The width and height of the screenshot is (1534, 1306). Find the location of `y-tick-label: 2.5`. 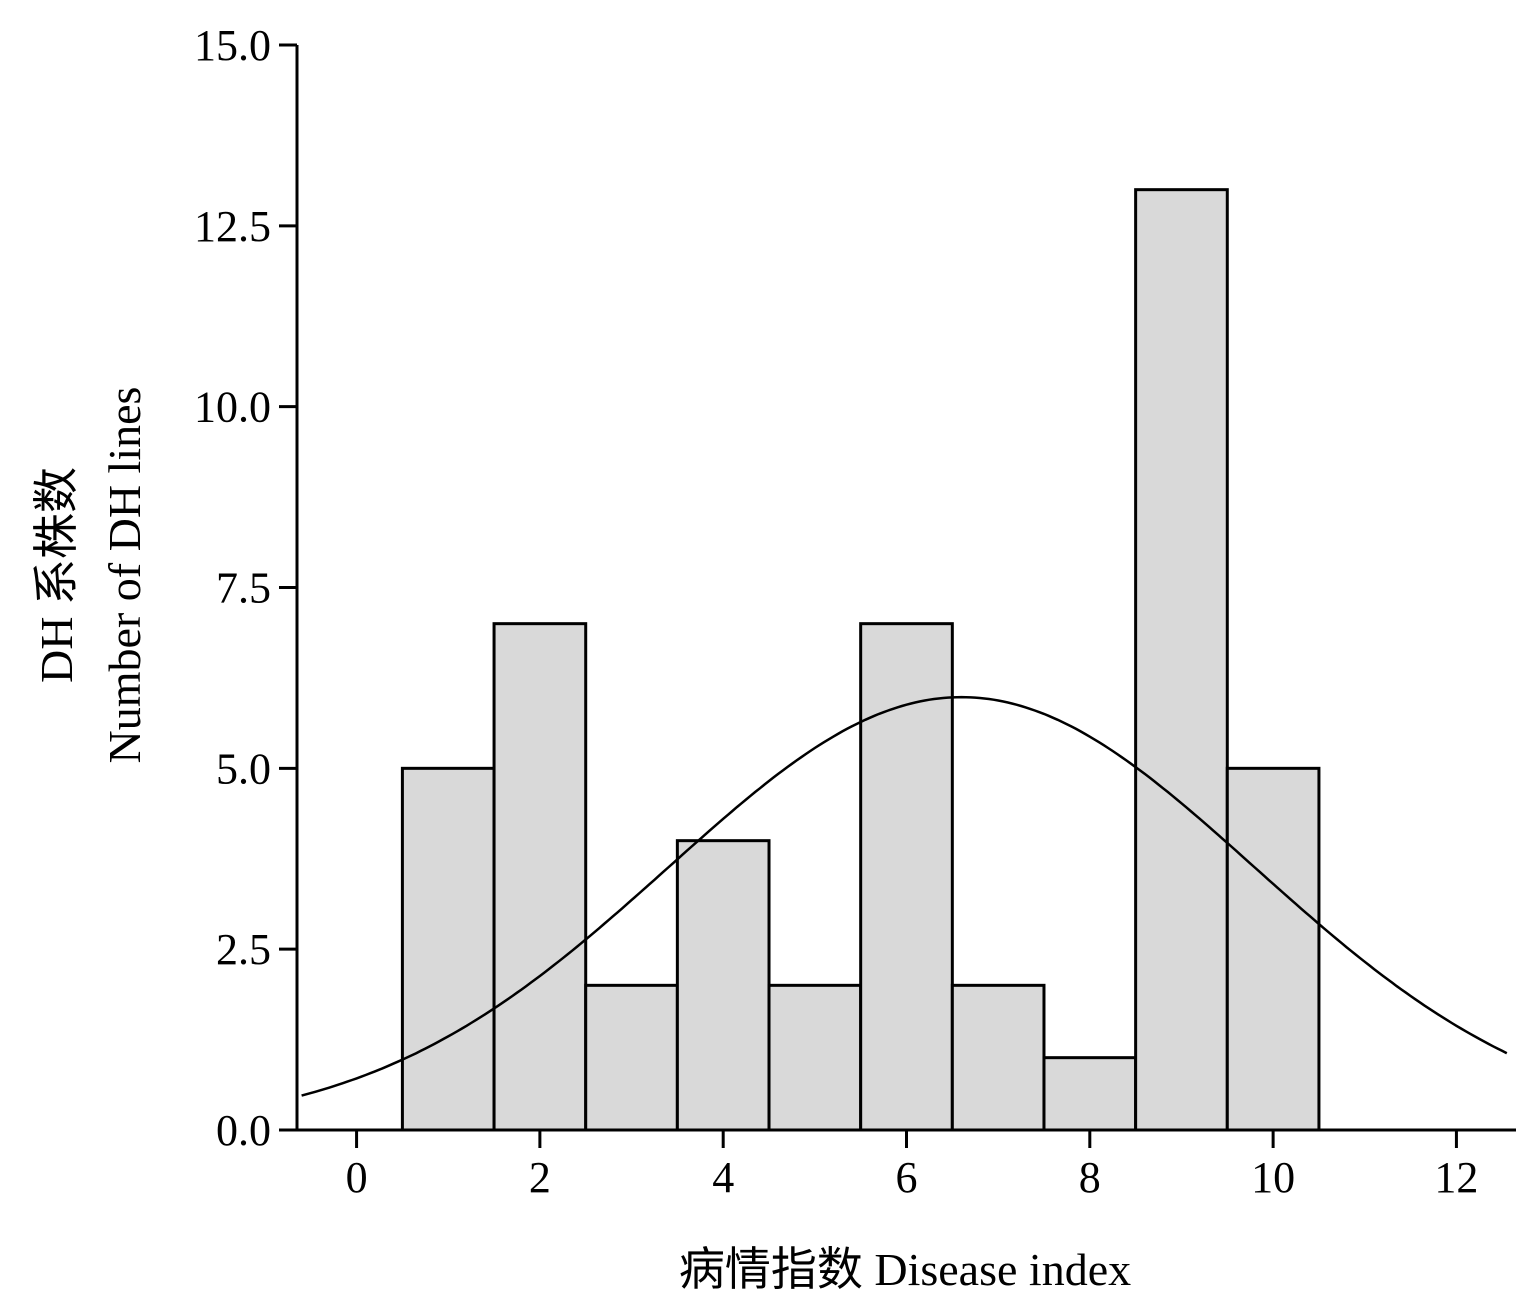

y-tick-label: 2.5 is located at coordinates (243, 949).